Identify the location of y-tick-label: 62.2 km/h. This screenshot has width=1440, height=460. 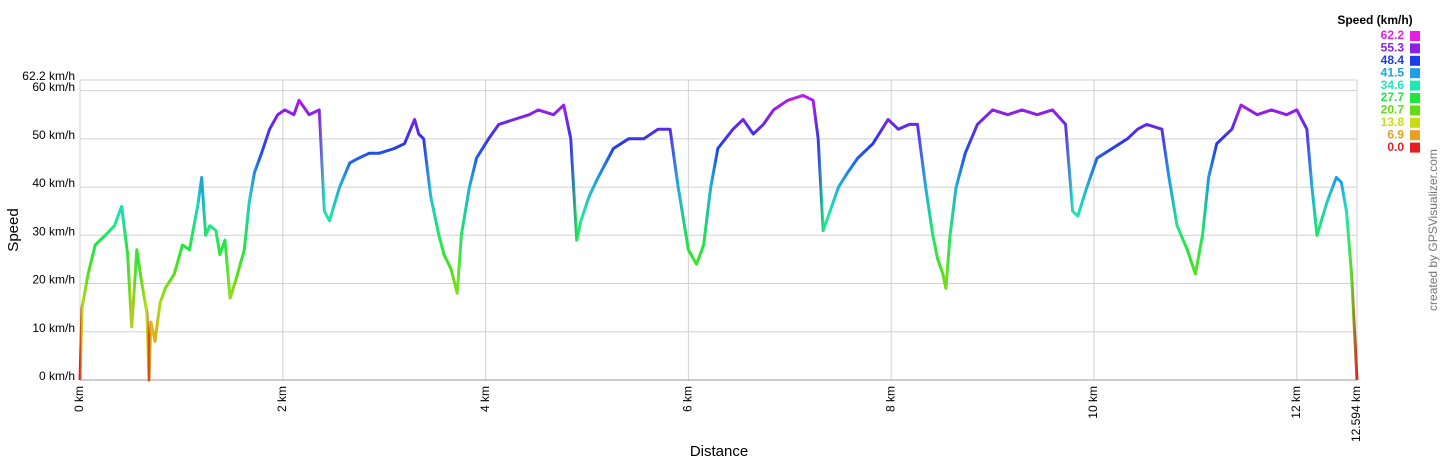
(48, 76).